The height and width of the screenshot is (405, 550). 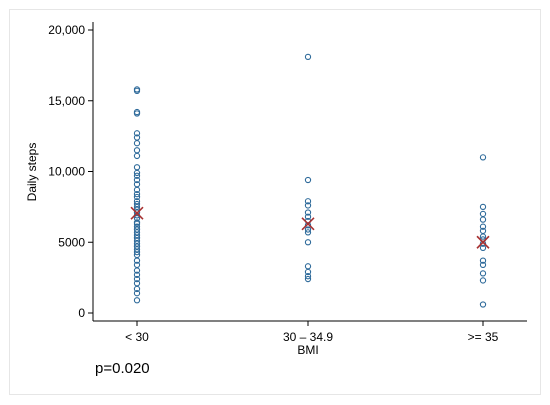 I want to click on y-tick-label: 20,000, so click(x=66, y=30).